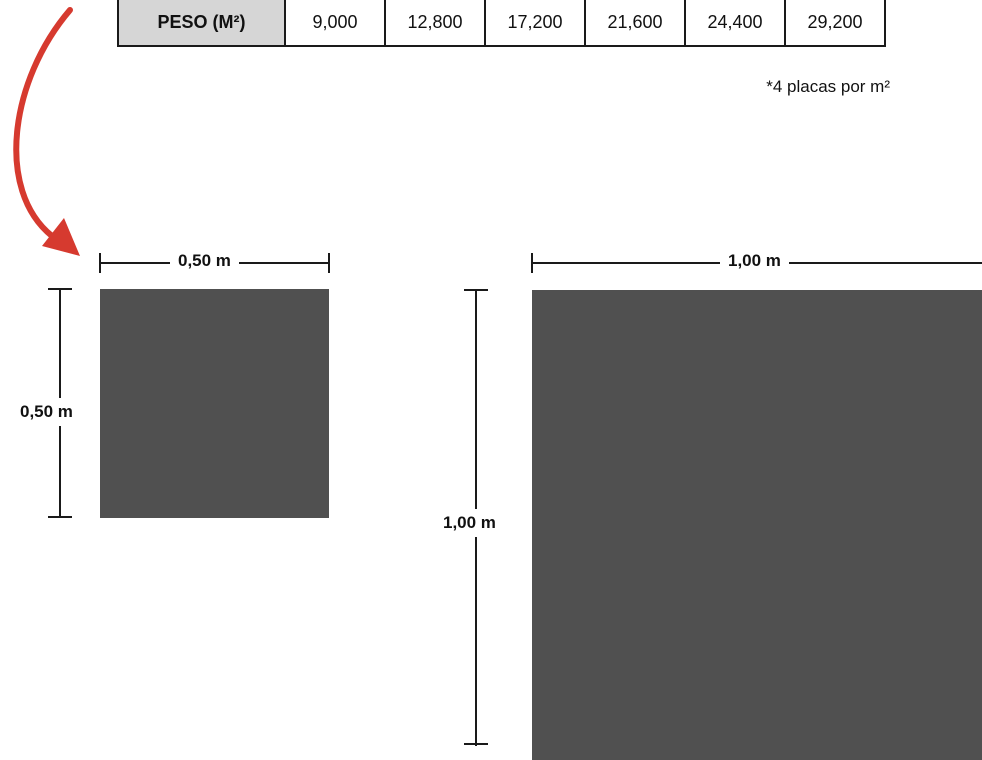 This screenshot has height=760, width=982. Describe the element at coordinates (204, 261) in the screenshot. I see `small-width-label: 0,50 m` at that location.